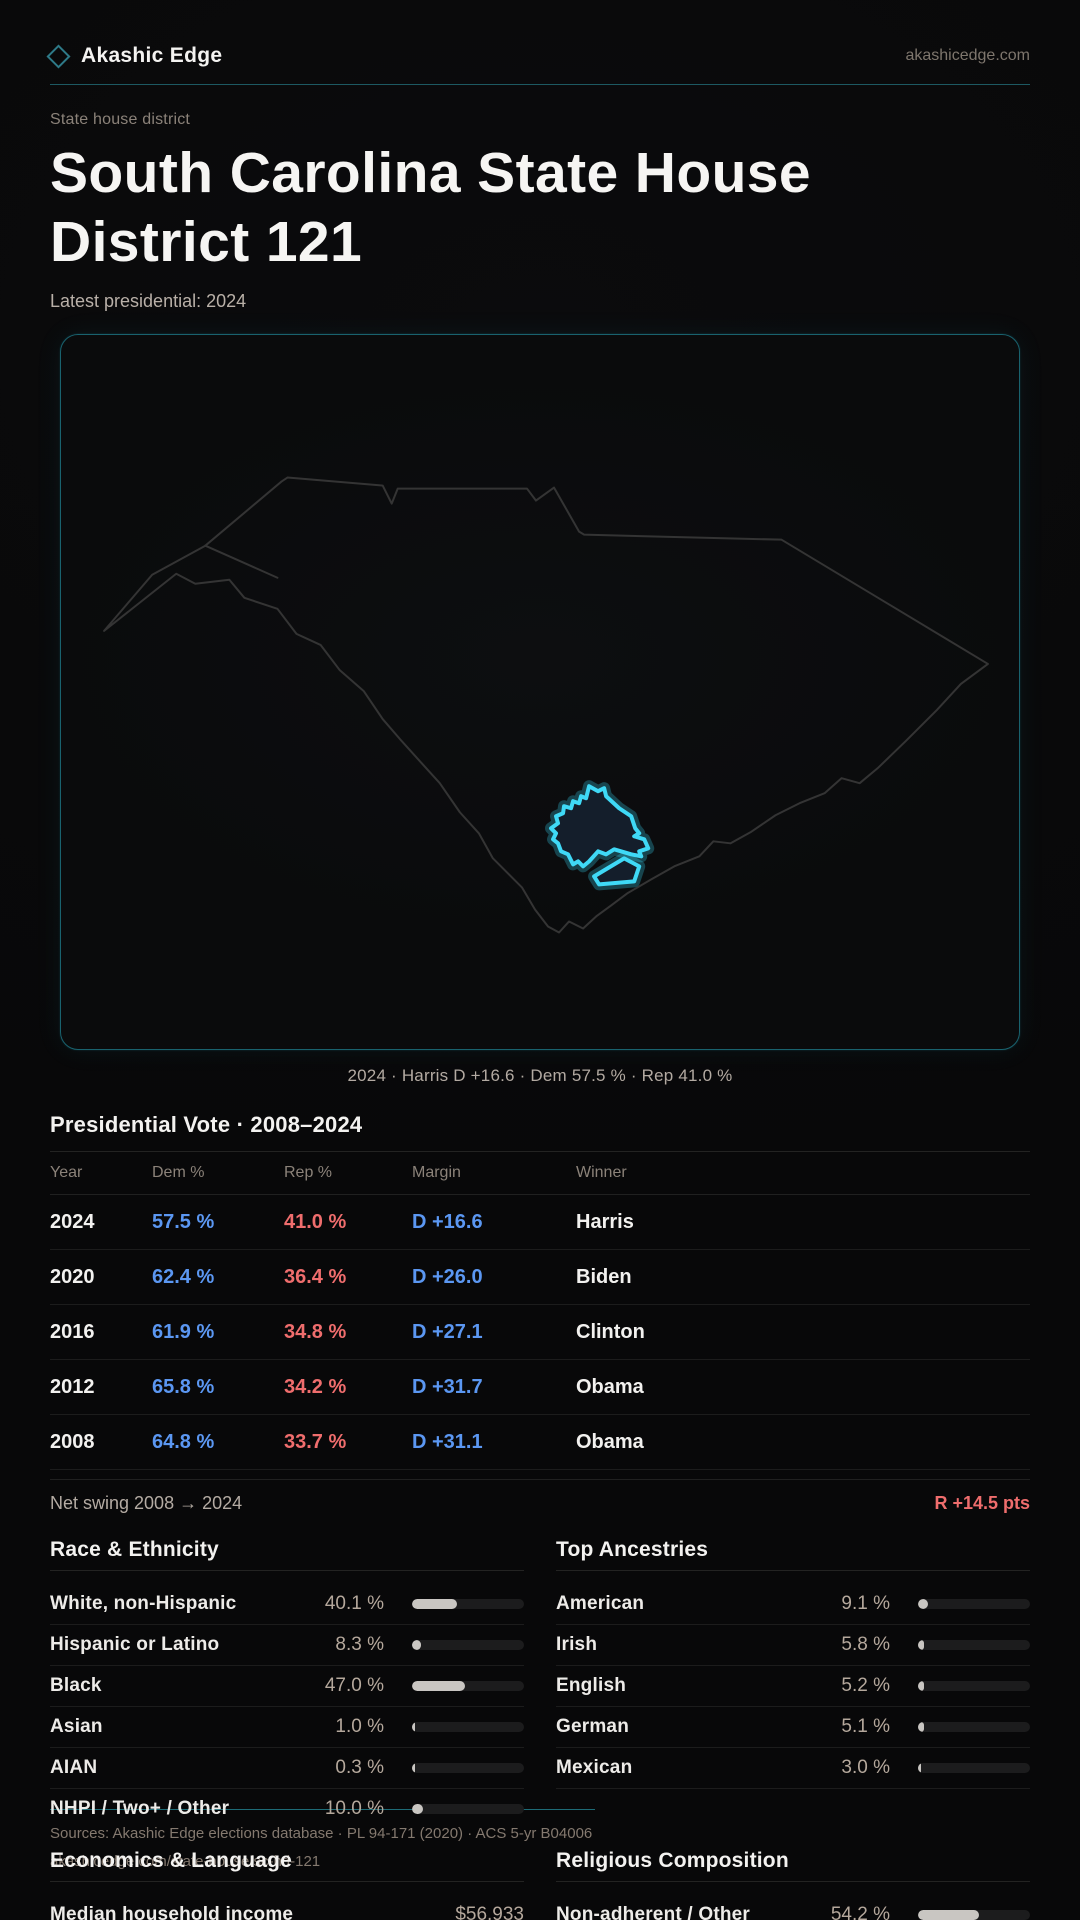  Describe the element at coordinates (793, 1865) in the screenshot. I see `section-title: Religious Composition` at that location.